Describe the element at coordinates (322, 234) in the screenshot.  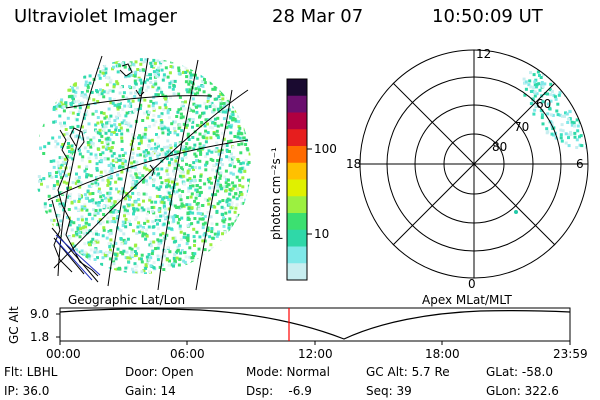
I see `colorbar-tick-10: 10` at that location.